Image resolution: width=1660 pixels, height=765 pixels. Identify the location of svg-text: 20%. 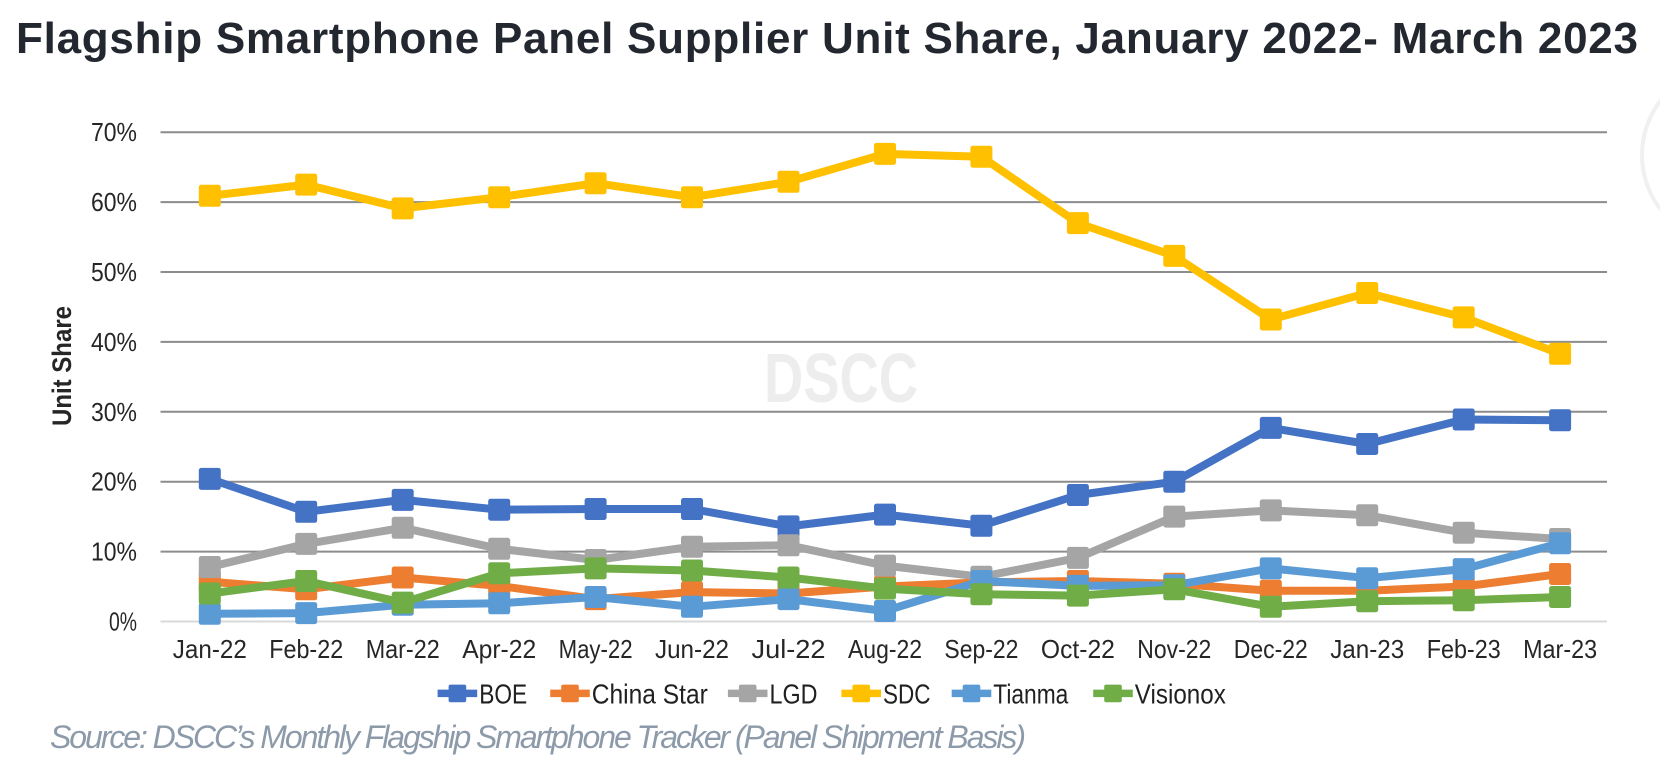
(114, 482).